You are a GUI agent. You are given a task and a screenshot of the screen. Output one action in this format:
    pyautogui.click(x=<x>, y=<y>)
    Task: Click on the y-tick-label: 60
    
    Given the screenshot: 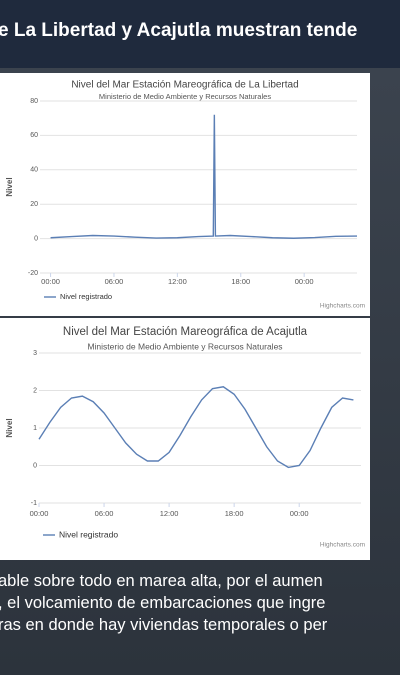 What is the action you would take?
    pyautogui.click(x=34, y=135)
    